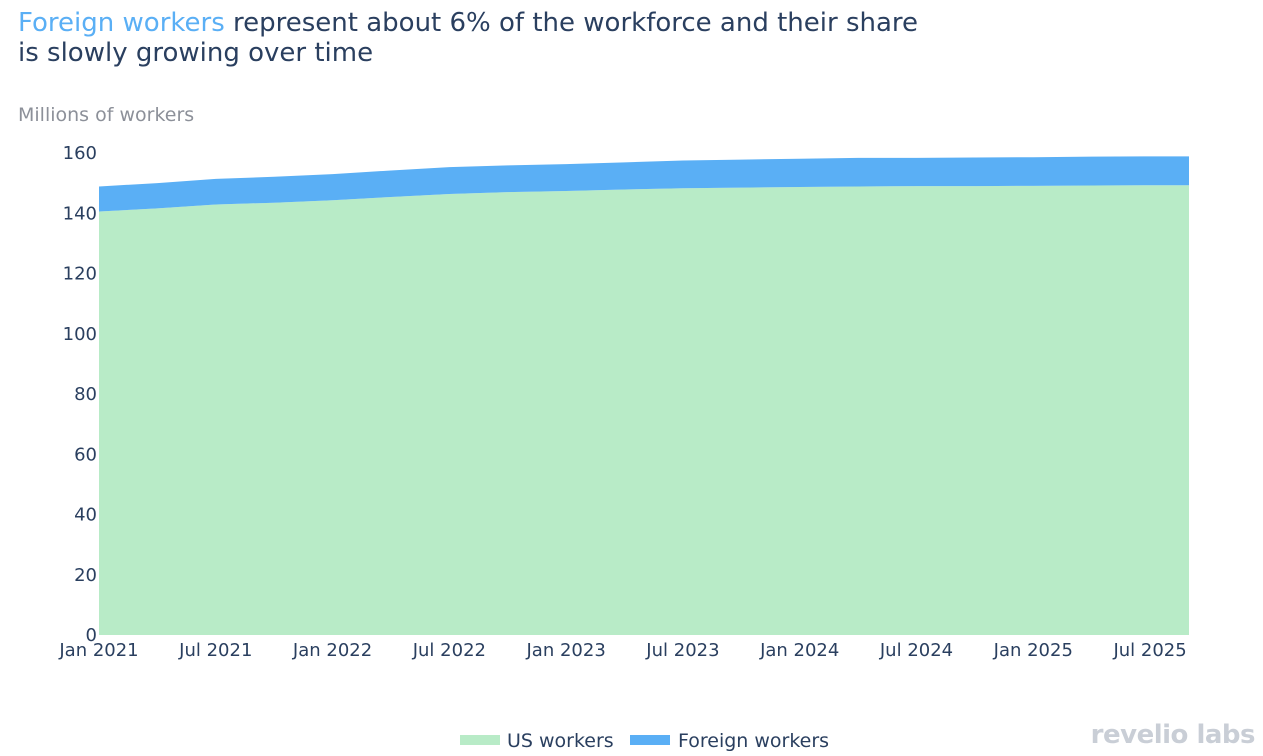 The image size is (1263, 756). What do you see at coordinates (682, 650) in the screenshot?
I see `x-tick-label: Jul 2023` at bounding box center [682, 650].